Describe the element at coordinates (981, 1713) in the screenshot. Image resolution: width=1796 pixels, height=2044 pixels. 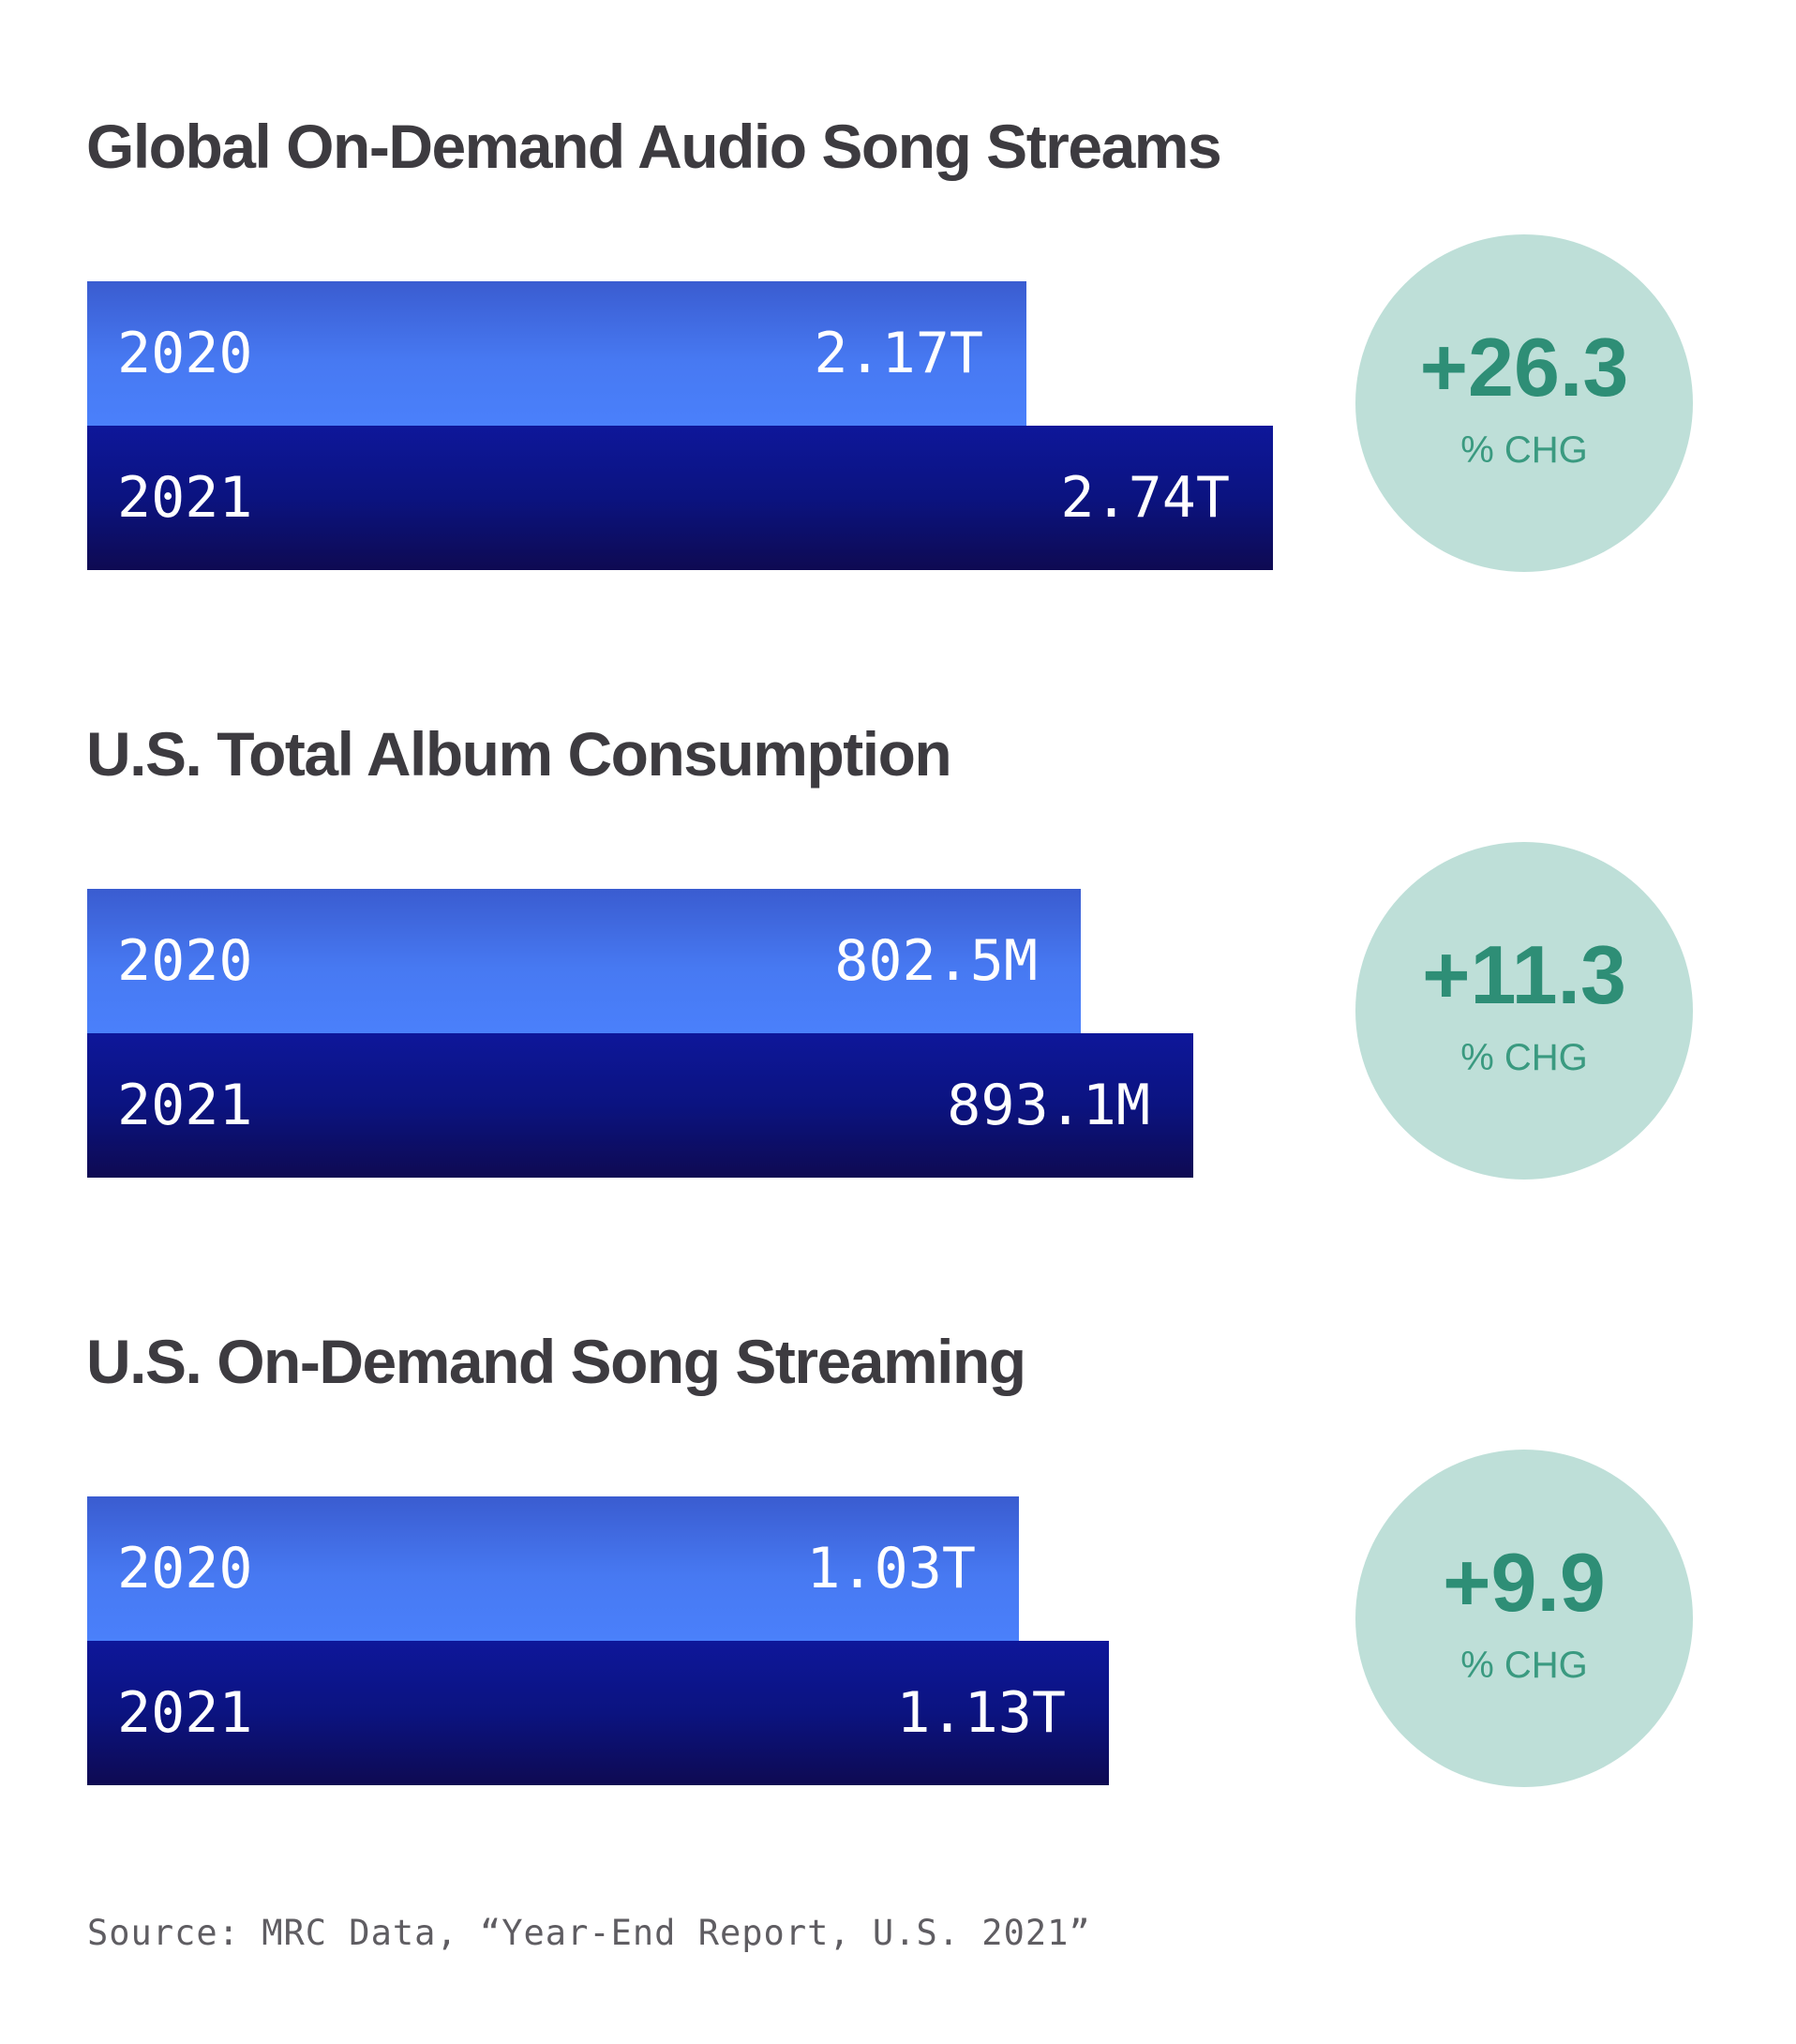
I see `bar-value-label: 1.13T` at that location.